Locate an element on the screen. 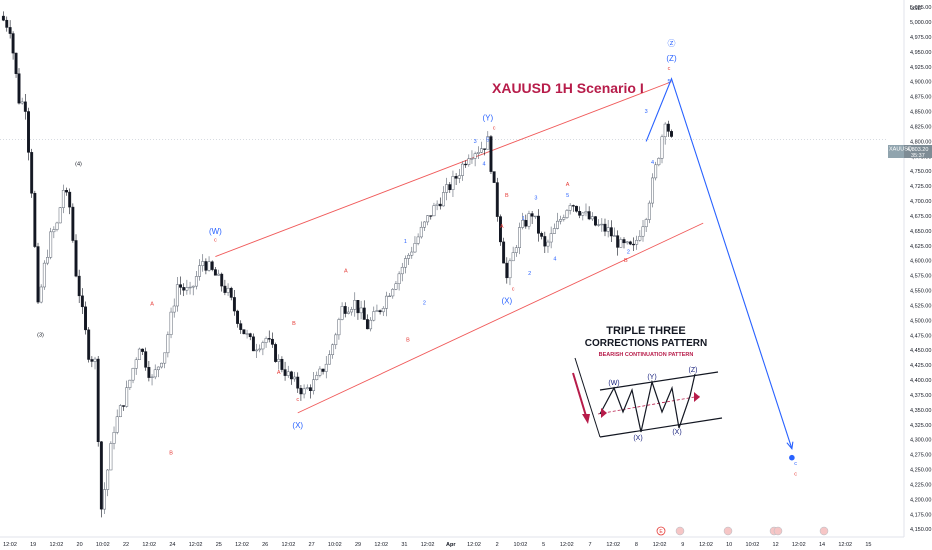 The image size is (932, 550). price-tick-label: 5,025.00 is located at coordinates (920, 8).